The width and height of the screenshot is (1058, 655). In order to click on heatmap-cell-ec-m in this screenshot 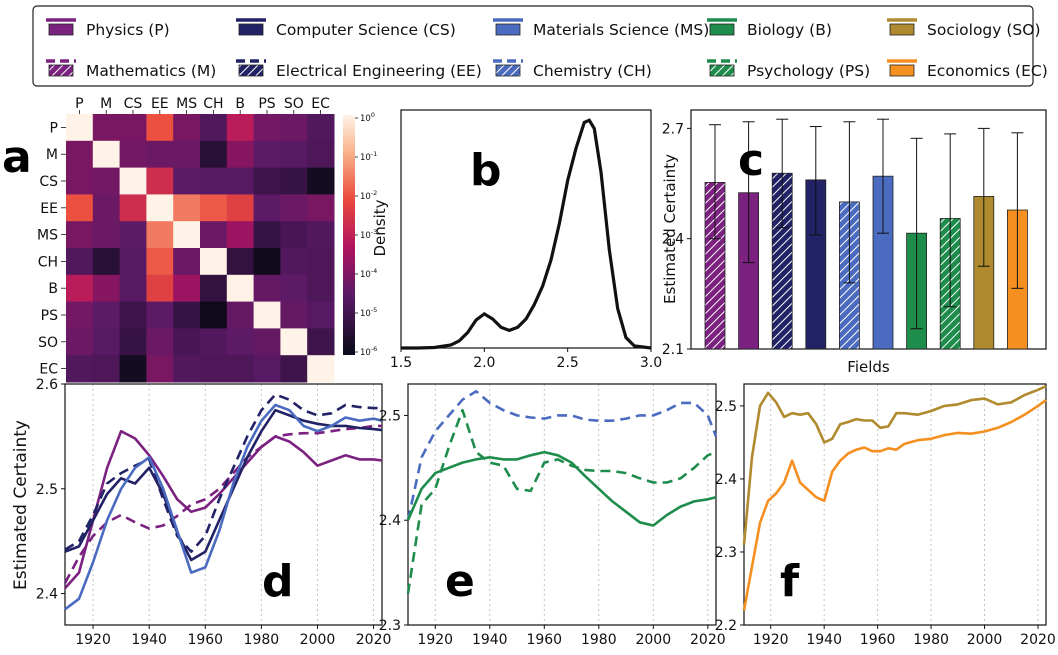, I will do `click(106, 369)`.